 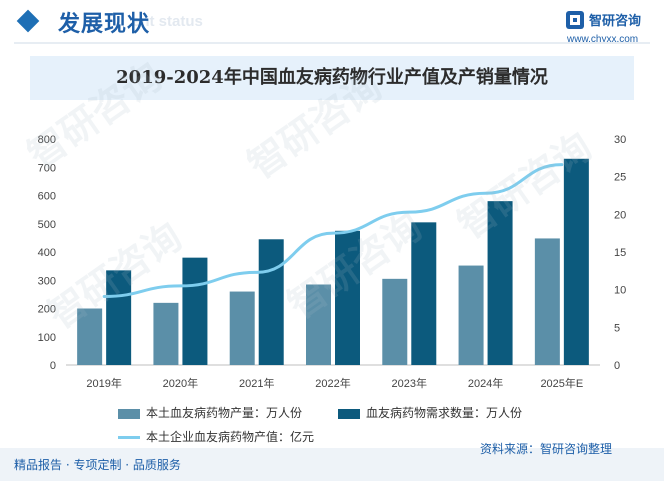 I want to click on x-tick-label: 2023年, so click(x=409, y=383).